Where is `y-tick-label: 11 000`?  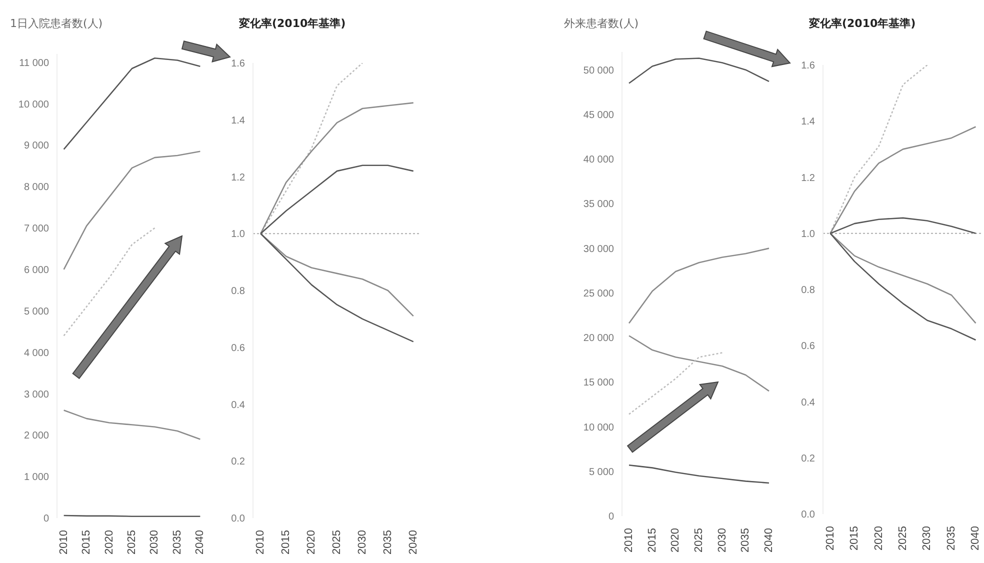 y-tick-label: 11 000 is located at coordinates (34, 63).